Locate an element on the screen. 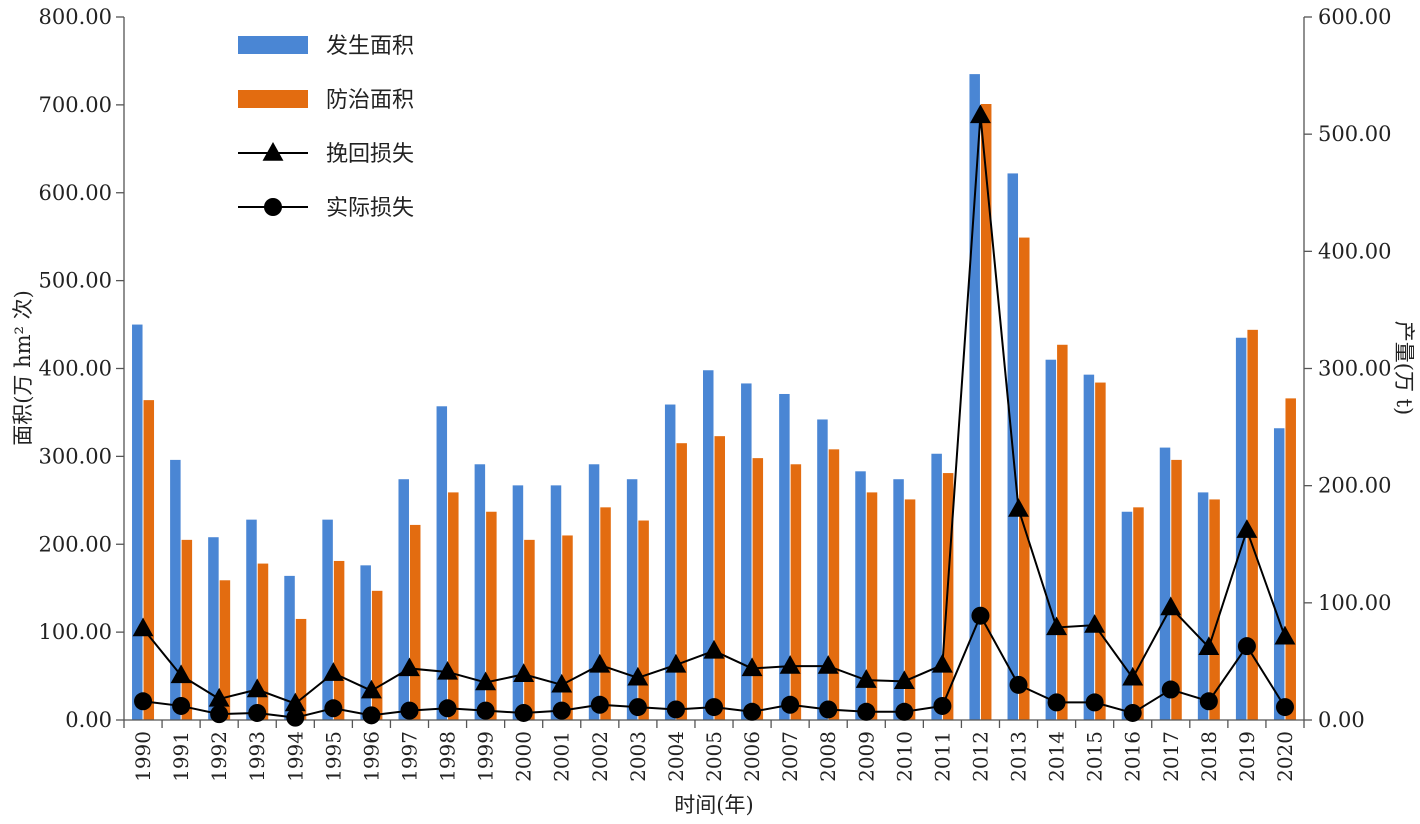 This screenshot has height=824, width=1420. x-tick-label-1990: 1990 is located at coordinates (143, 756).